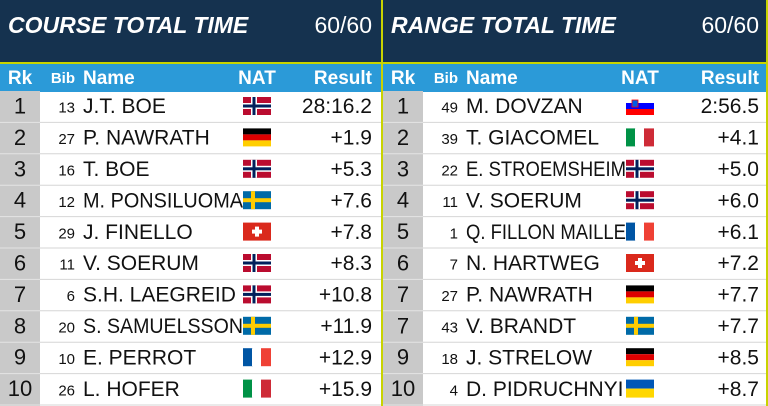 The width and height of the screenshot is (768, 406). Describe the element at coordinates (351, 263) in the screenshot. I see `result: +8.3` at that location.